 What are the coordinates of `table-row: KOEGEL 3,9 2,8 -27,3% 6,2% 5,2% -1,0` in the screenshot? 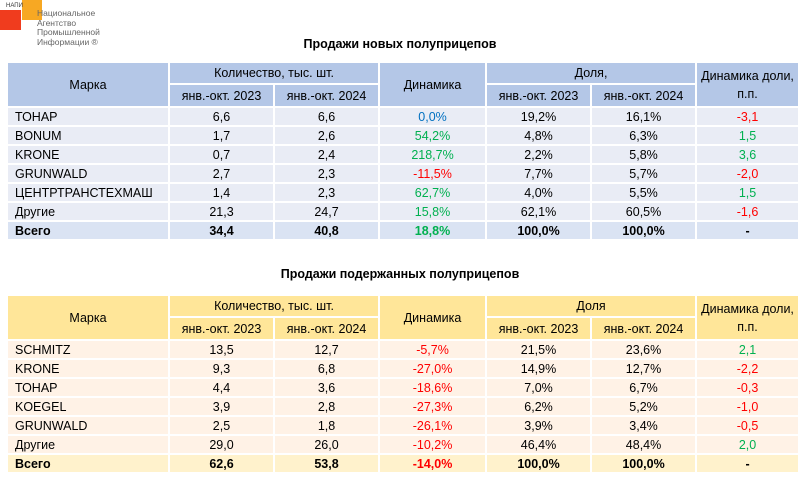 It's located at (403, 406).